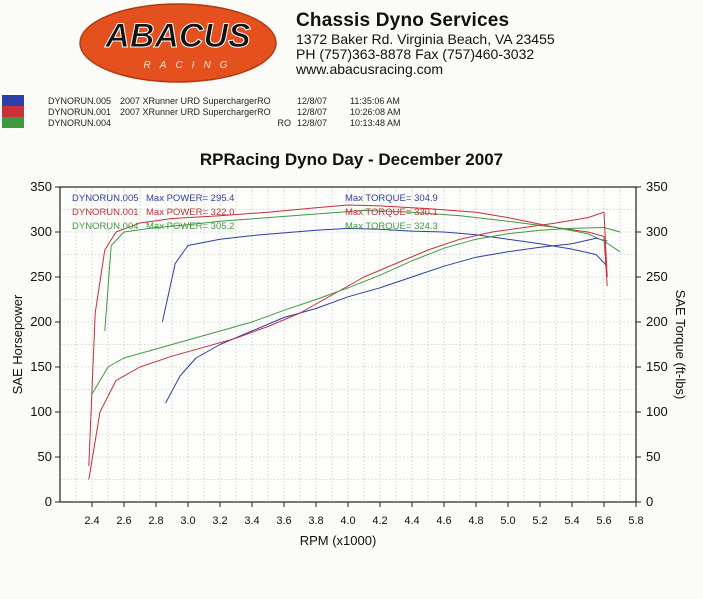 This screenshot has width=703, height=599. I want to click on series-line-dynorun-005-torque, so click(384, 275).